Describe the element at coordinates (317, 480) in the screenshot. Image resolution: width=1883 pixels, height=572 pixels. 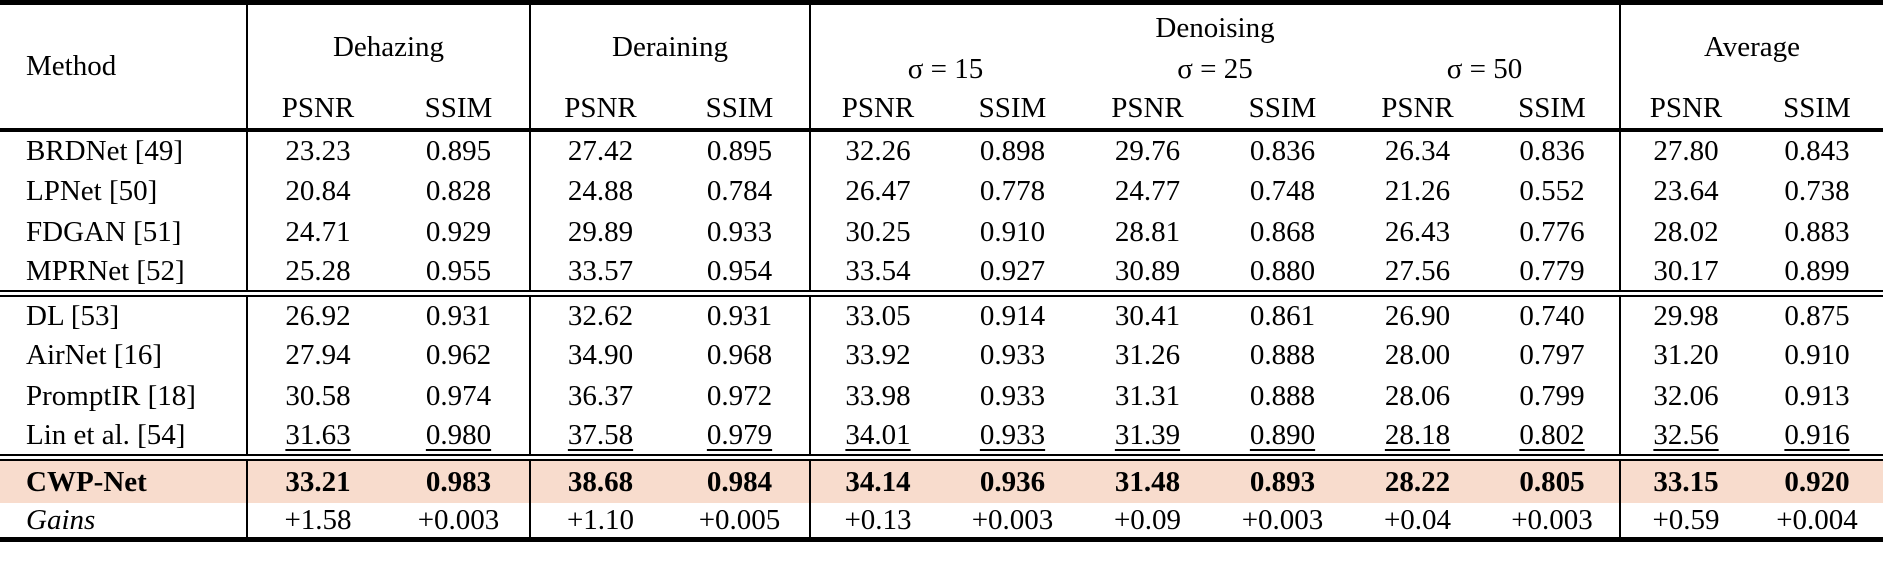
I see `value-cell: 33.21` at that location.